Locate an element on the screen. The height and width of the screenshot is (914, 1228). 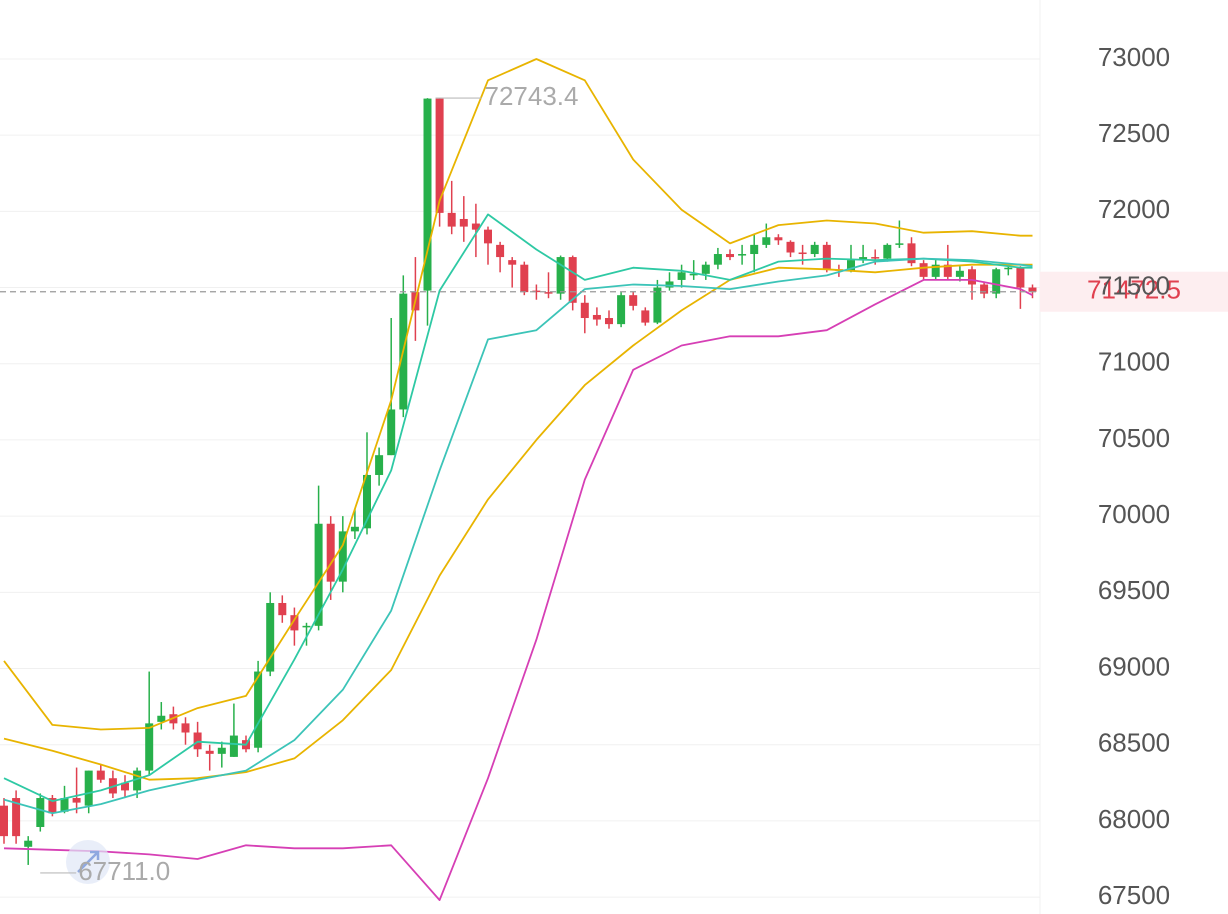
last-price-bg is located at coordinates (1134, 291).